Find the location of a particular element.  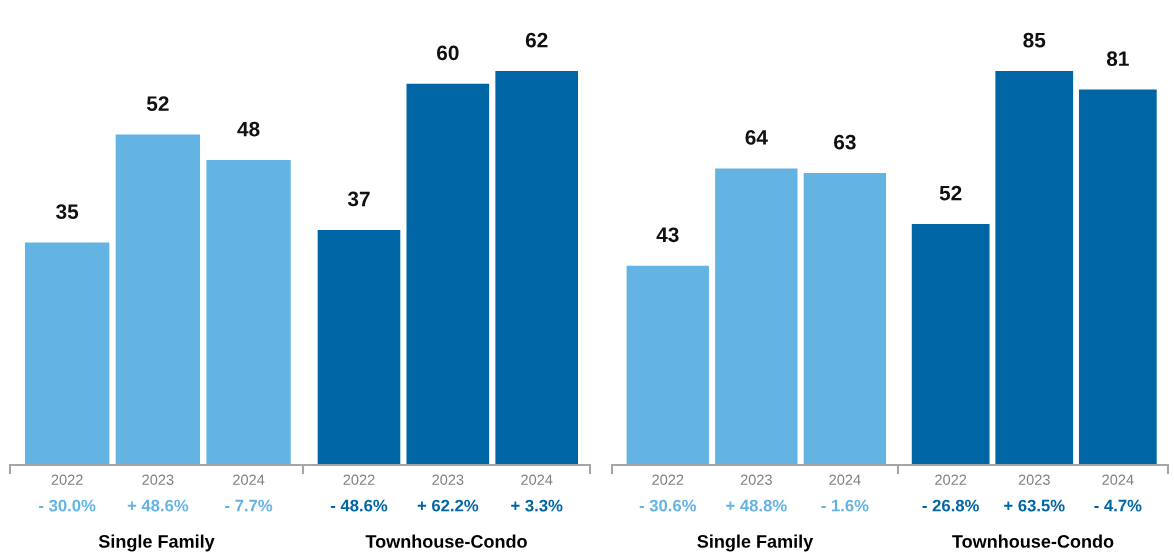

text: + 62.2% is located at coordinates (448, 505).